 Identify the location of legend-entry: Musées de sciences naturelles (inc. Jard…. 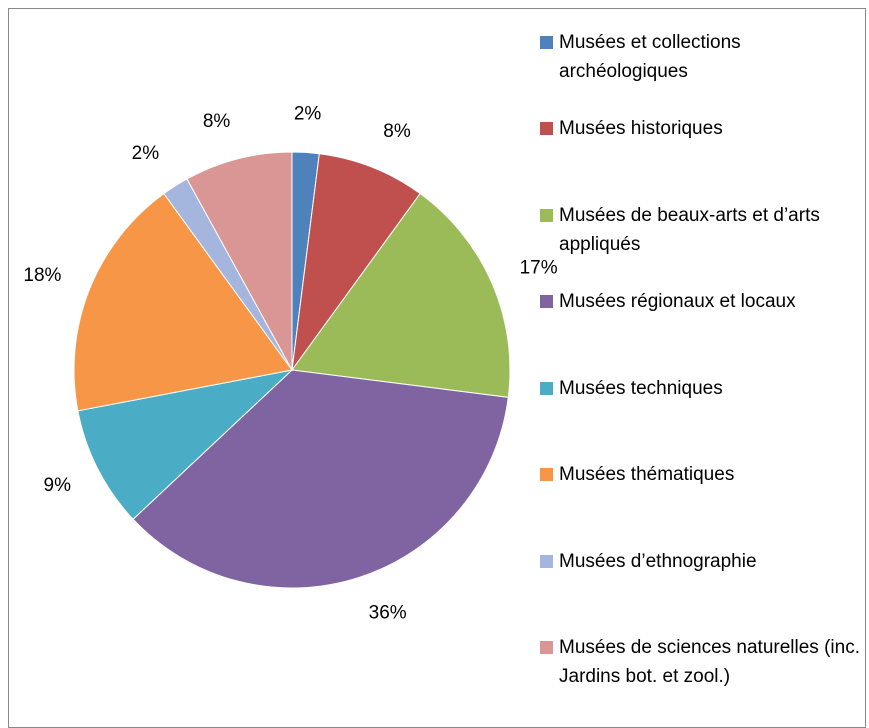
(700, 662).